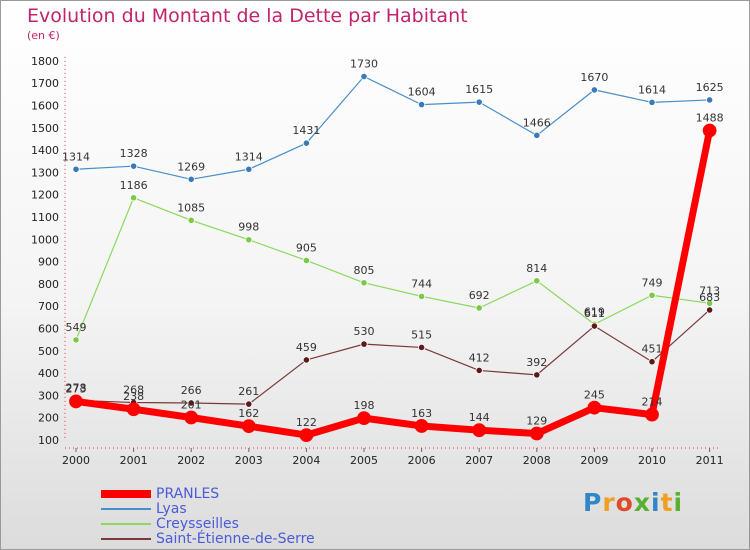 This screenshot has height=550, width=750. I want to click on y-tick-label: 600, so click(48, 329).